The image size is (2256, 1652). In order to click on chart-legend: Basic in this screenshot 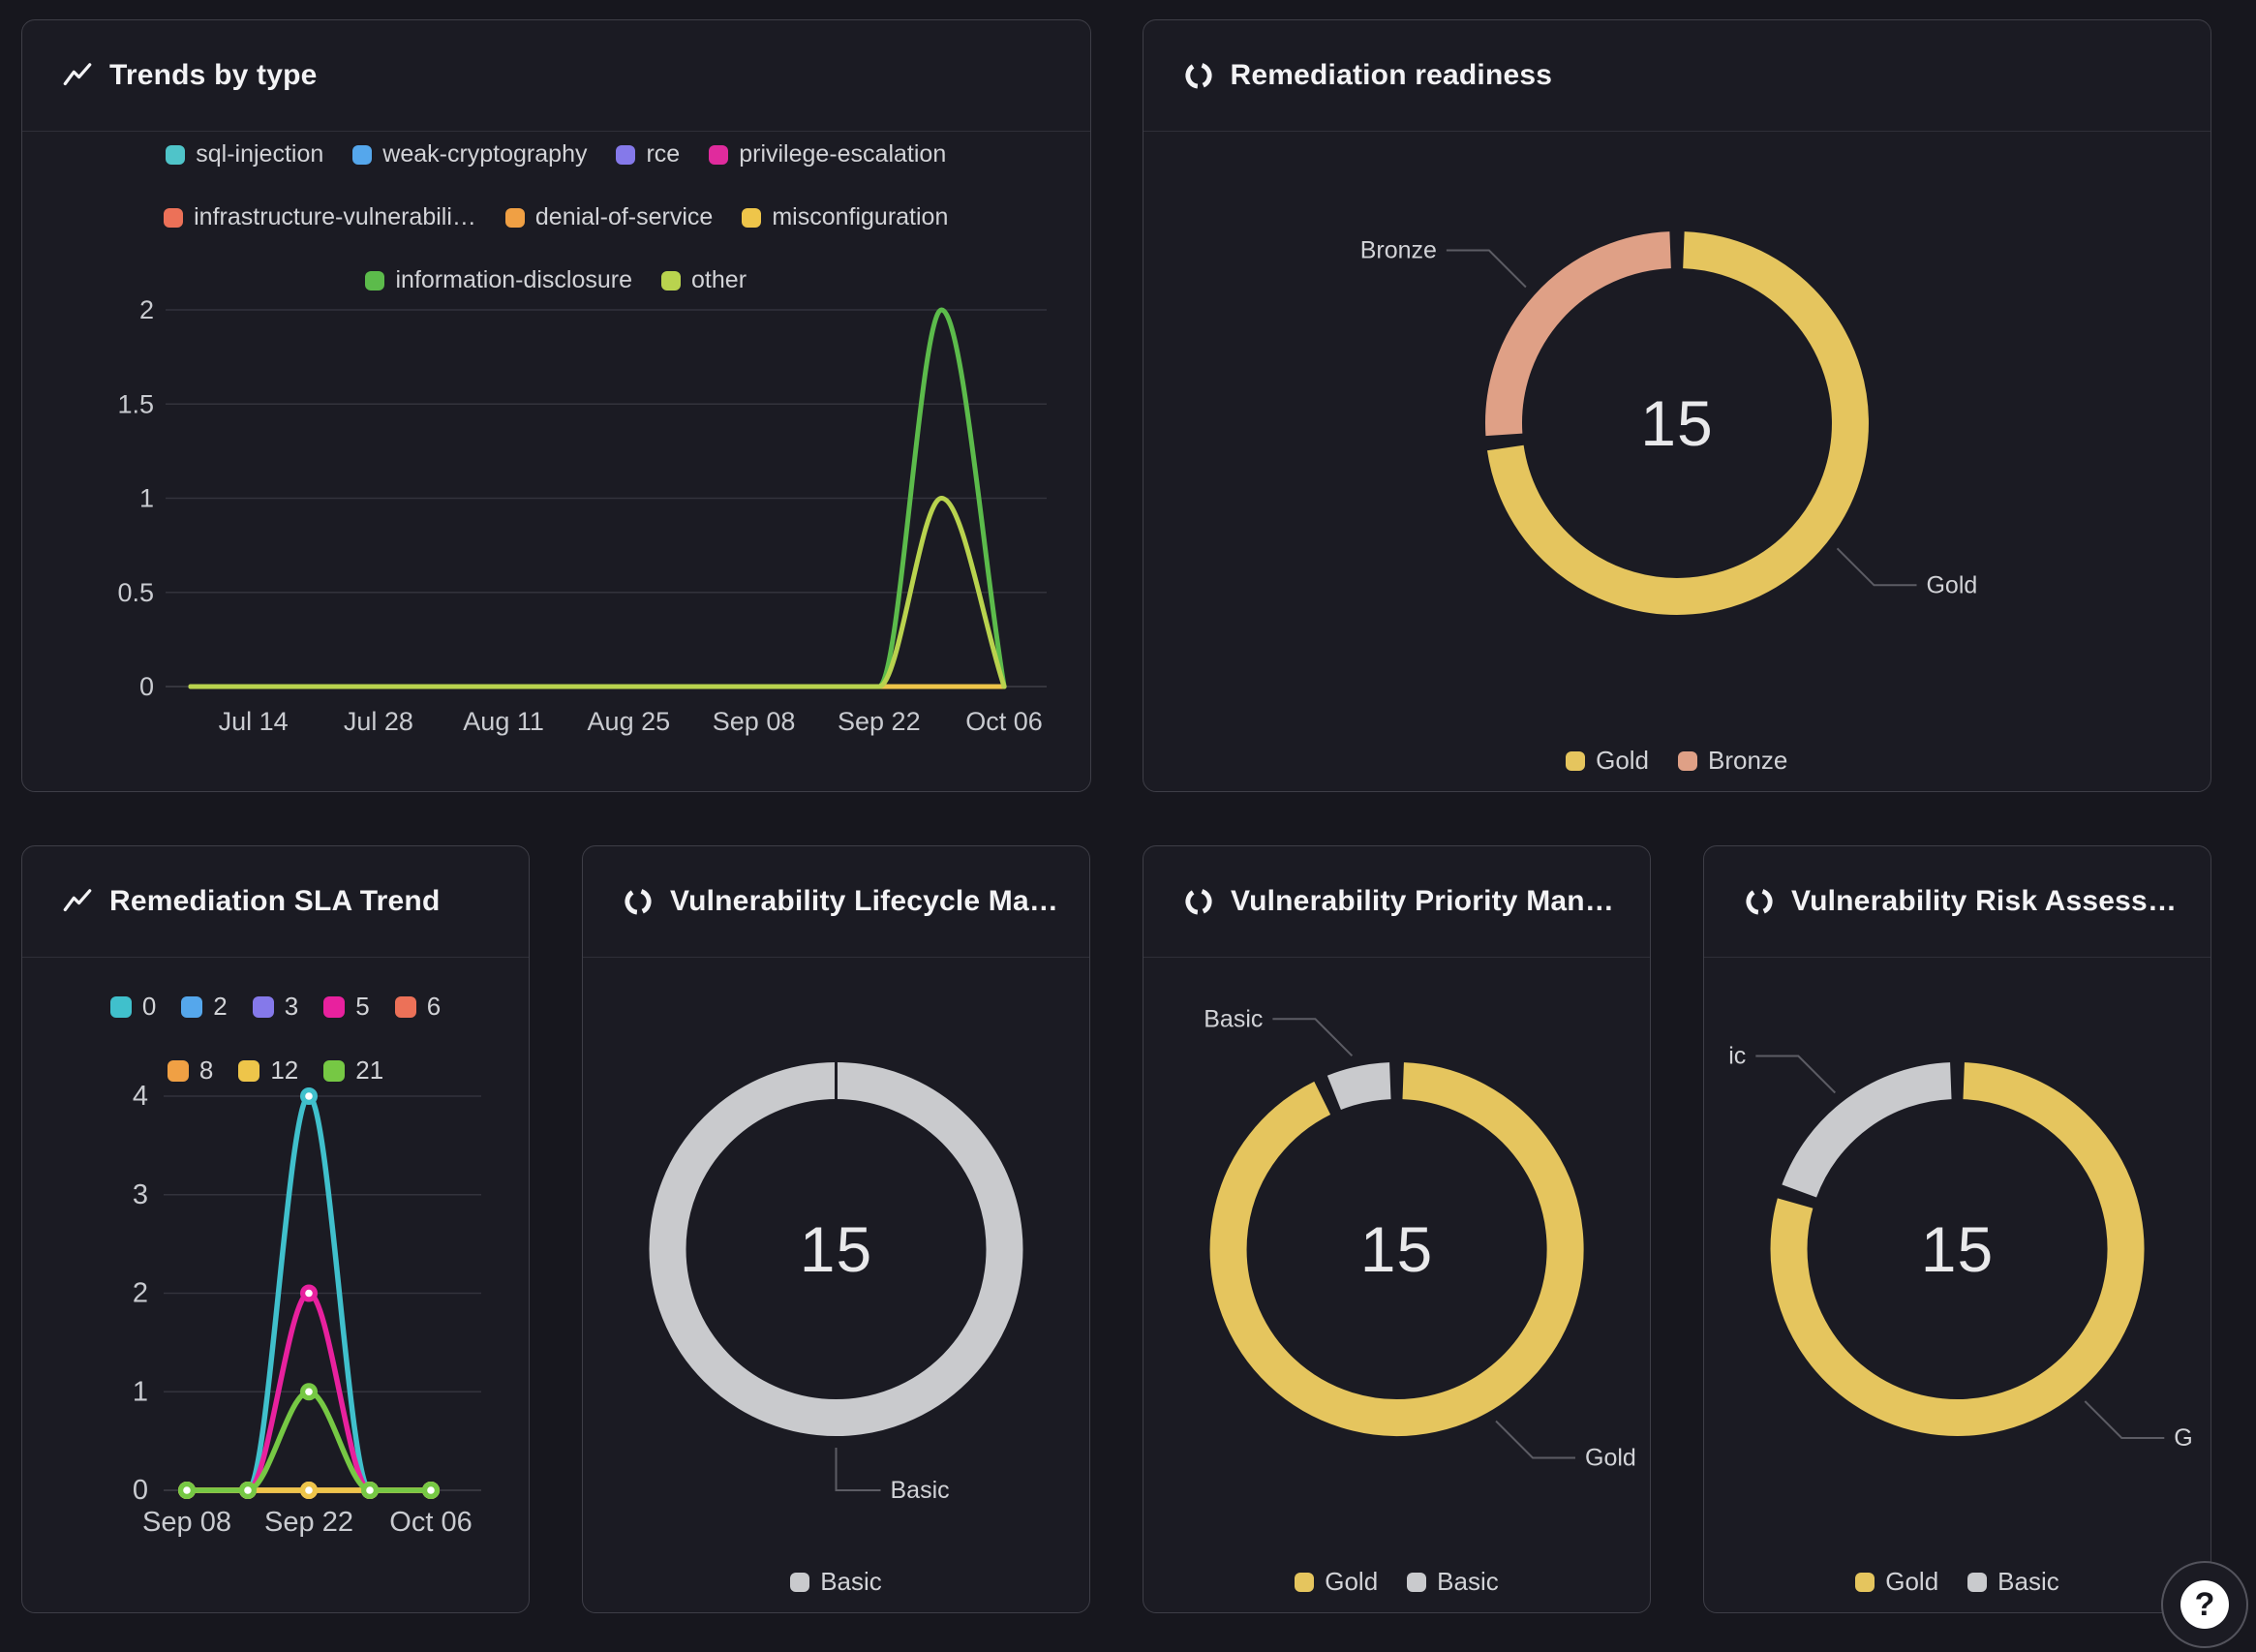, I will do `click(836, 1582)`.